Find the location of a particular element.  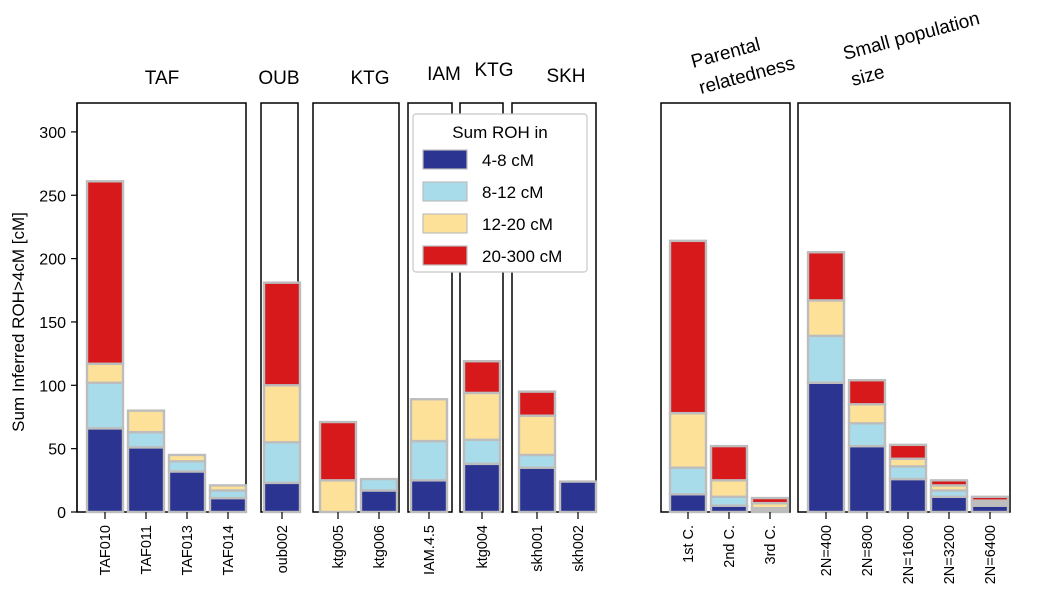

x-tick-label: 2N=3200 is located at coordinates (950, 554).